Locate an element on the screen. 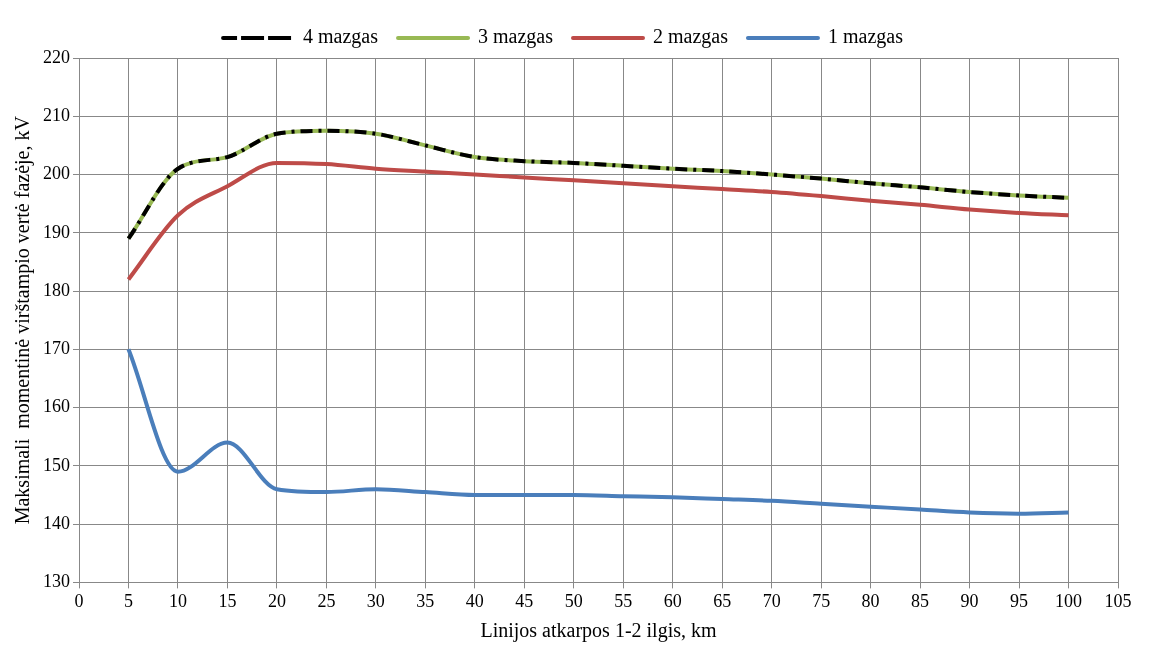 The width and height of the screenshot is (1149, 661). x-tick-label: 45 is located at coordinates (524, 600).